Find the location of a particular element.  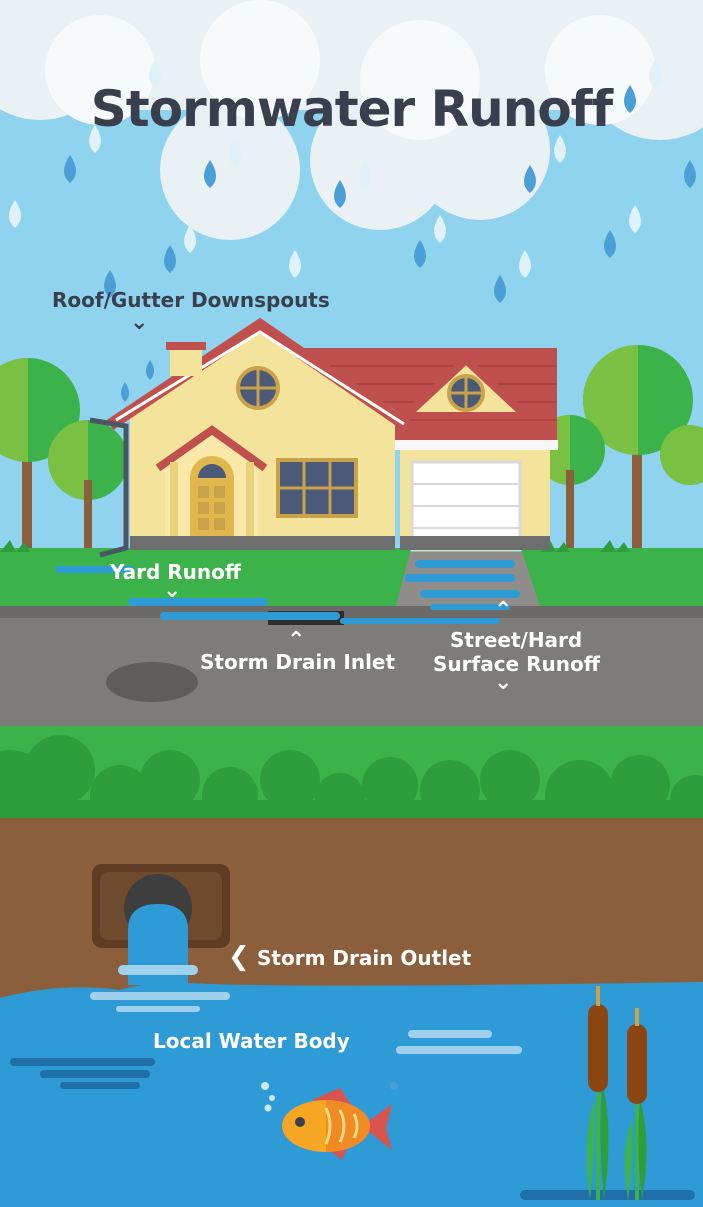

label-storm-drain-inlet: Storm Drain Inlet is located at coordinates (298, 662).